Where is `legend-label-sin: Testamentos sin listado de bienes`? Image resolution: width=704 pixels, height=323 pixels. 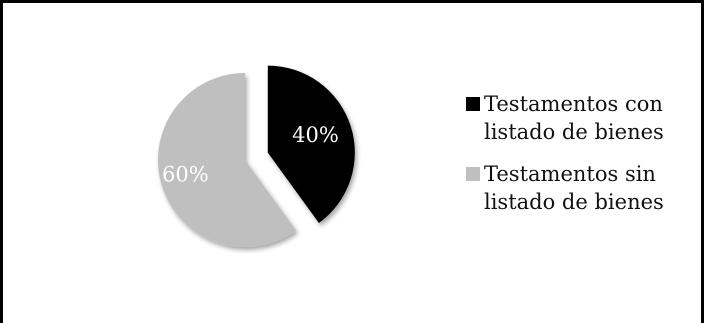
legend-label-sin: Testamentos sin listado de bienes is located at coordinates (579, 188).